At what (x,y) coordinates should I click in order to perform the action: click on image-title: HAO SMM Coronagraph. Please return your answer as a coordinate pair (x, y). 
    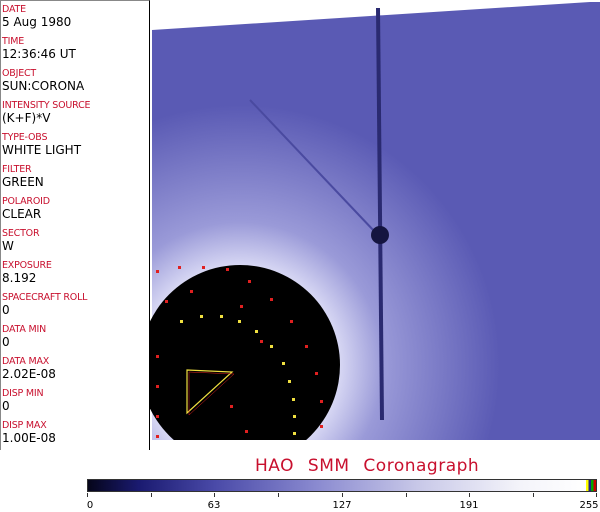
    Looking at the image, I should click on (367, 466).